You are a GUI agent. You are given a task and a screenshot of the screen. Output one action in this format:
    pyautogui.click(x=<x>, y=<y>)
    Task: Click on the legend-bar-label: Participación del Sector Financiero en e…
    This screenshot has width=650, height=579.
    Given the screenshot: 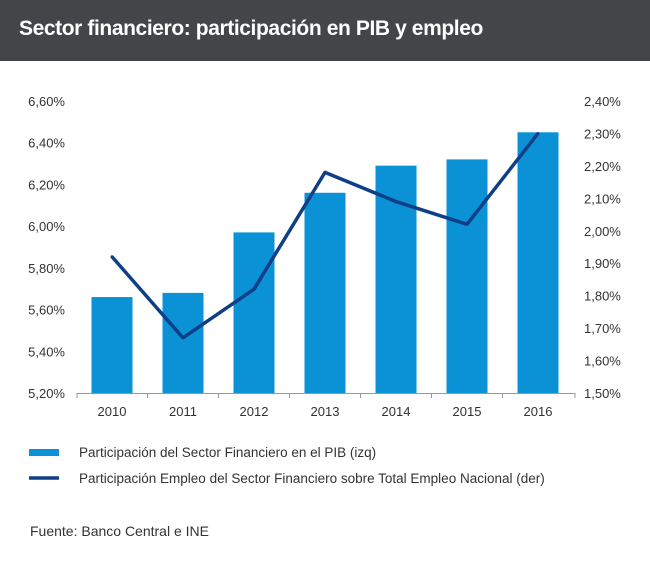 What is the action you would take?
    pyautogui.click(x=227, y=452)
    